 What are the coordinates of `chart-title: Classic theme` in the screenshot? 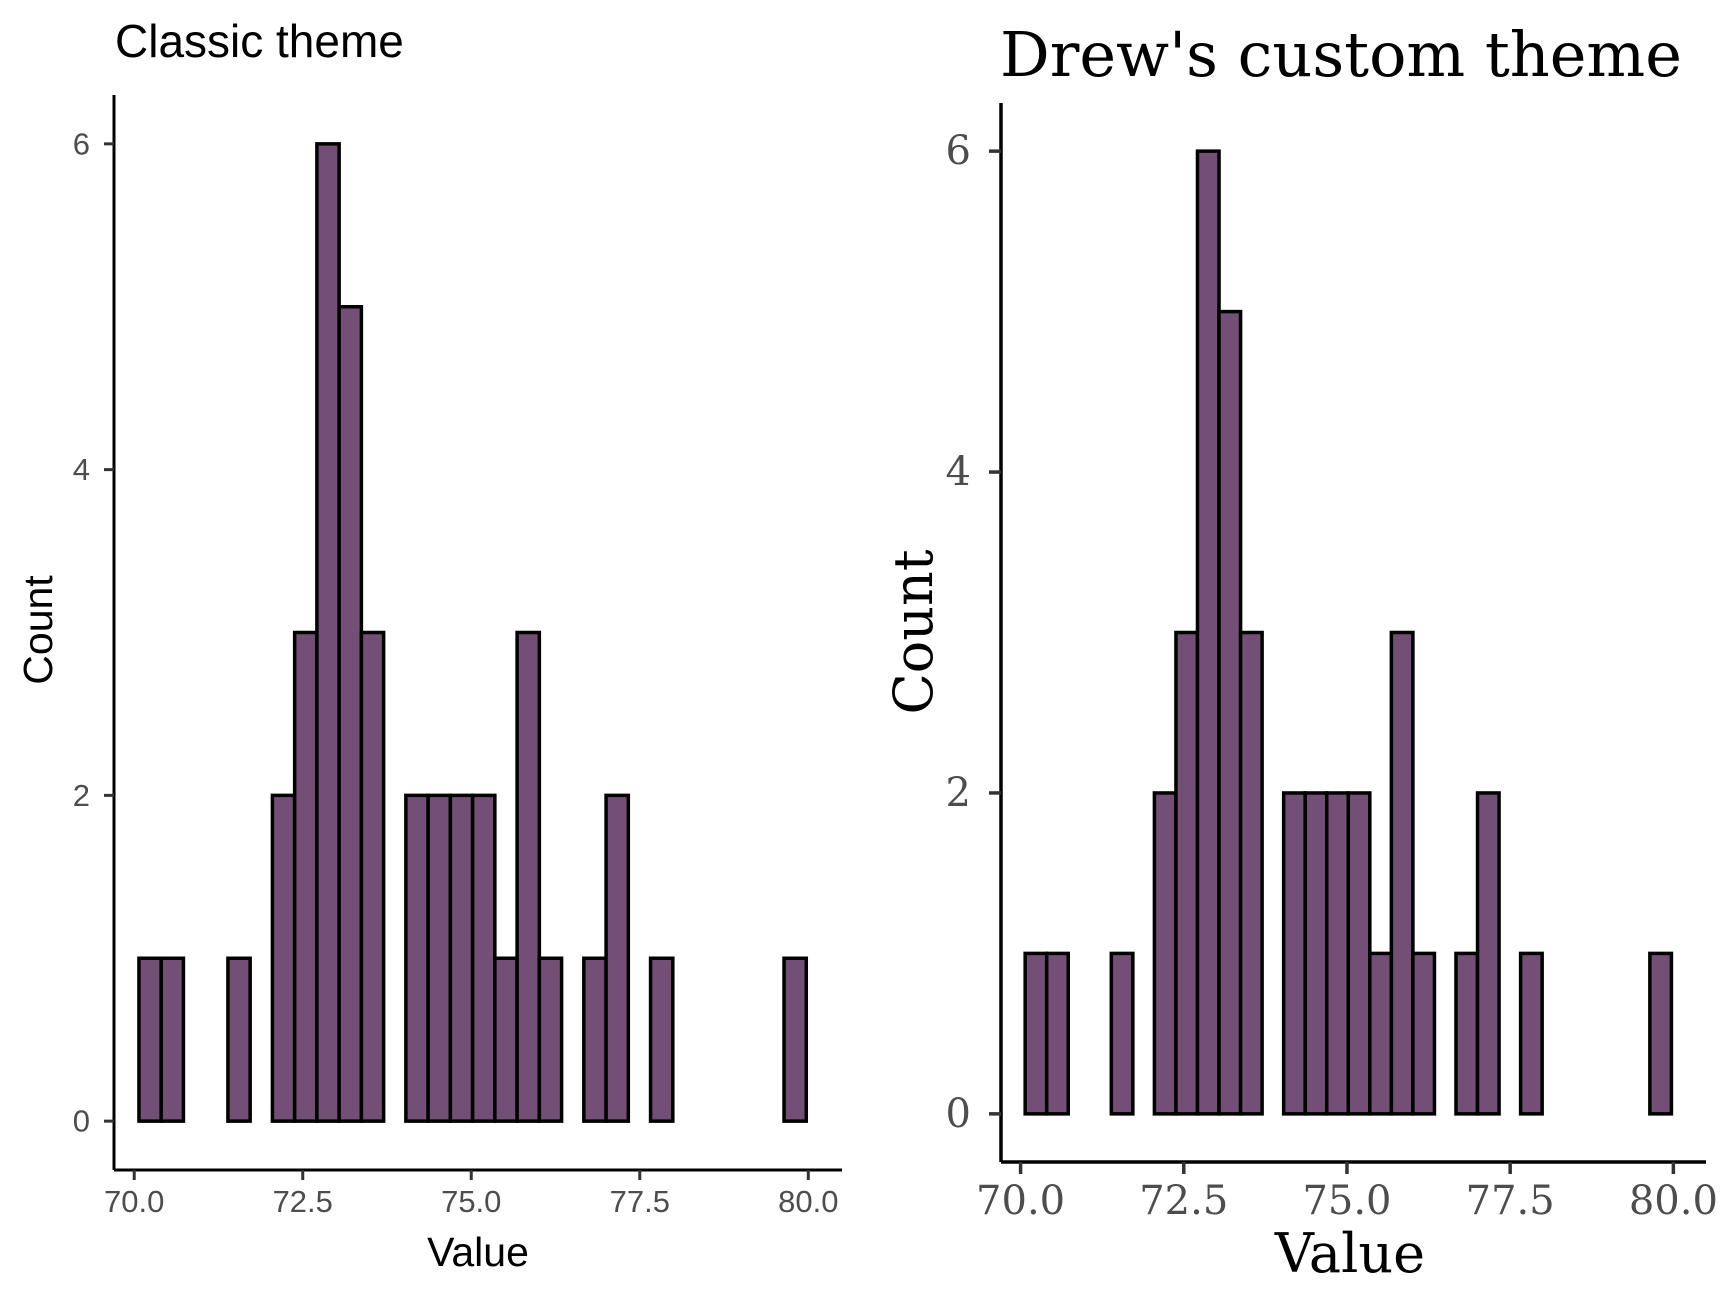 It's located at (259, 41).